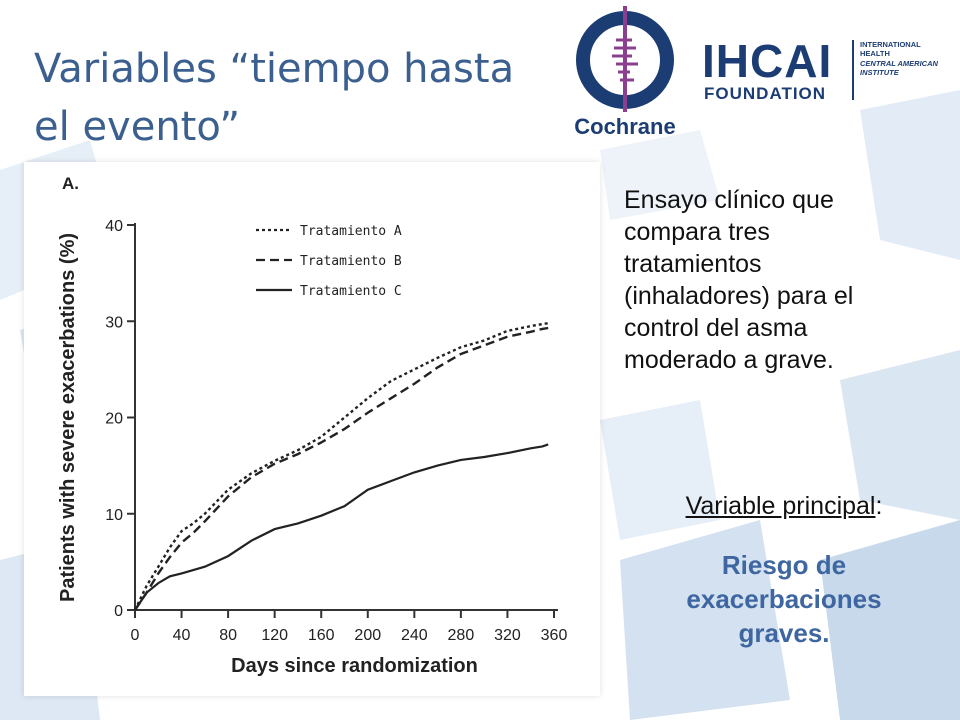 This screenshot has height=720, width=960. What do you see at coordinates (118, 611) in the screenshot?
I see `y-tick-label: 0` at bounding box center [118, 611].